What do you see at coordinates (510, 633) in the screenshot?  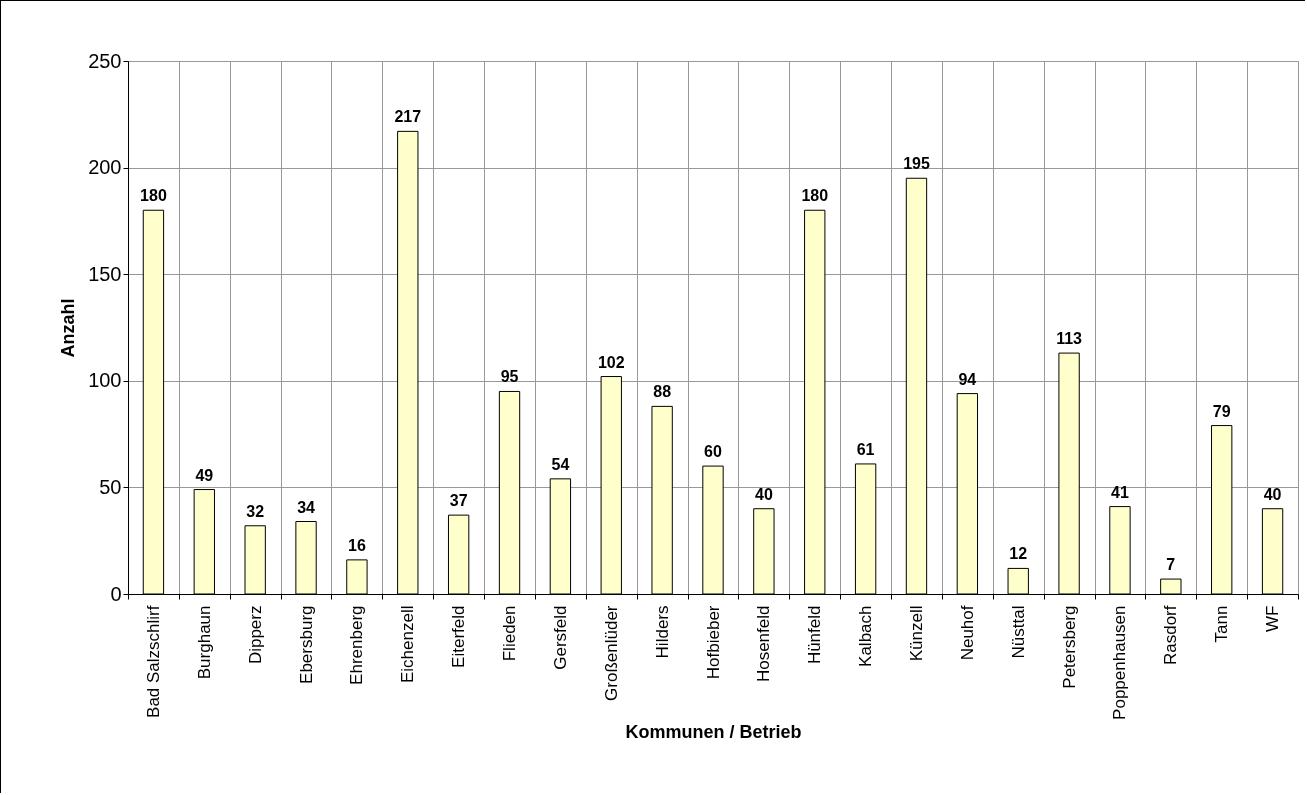 I see `x-tick-label: Flieden` at bounding box center [510, 633].